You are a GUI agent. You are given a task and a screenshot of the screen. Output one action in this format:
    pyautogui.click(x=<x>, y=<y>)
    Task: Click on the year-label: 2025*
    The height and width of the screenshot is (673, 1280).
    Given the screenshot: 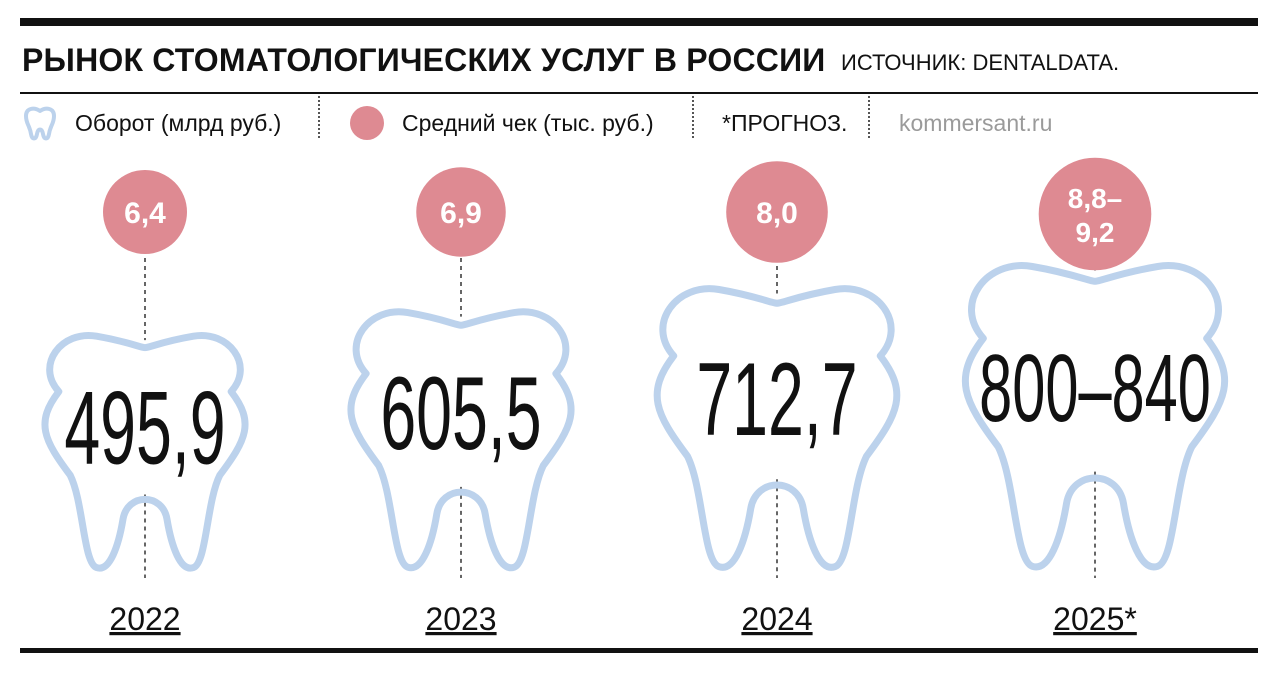 What is the action you would take?
    pyautogui.click(x=1095, y=619)
    